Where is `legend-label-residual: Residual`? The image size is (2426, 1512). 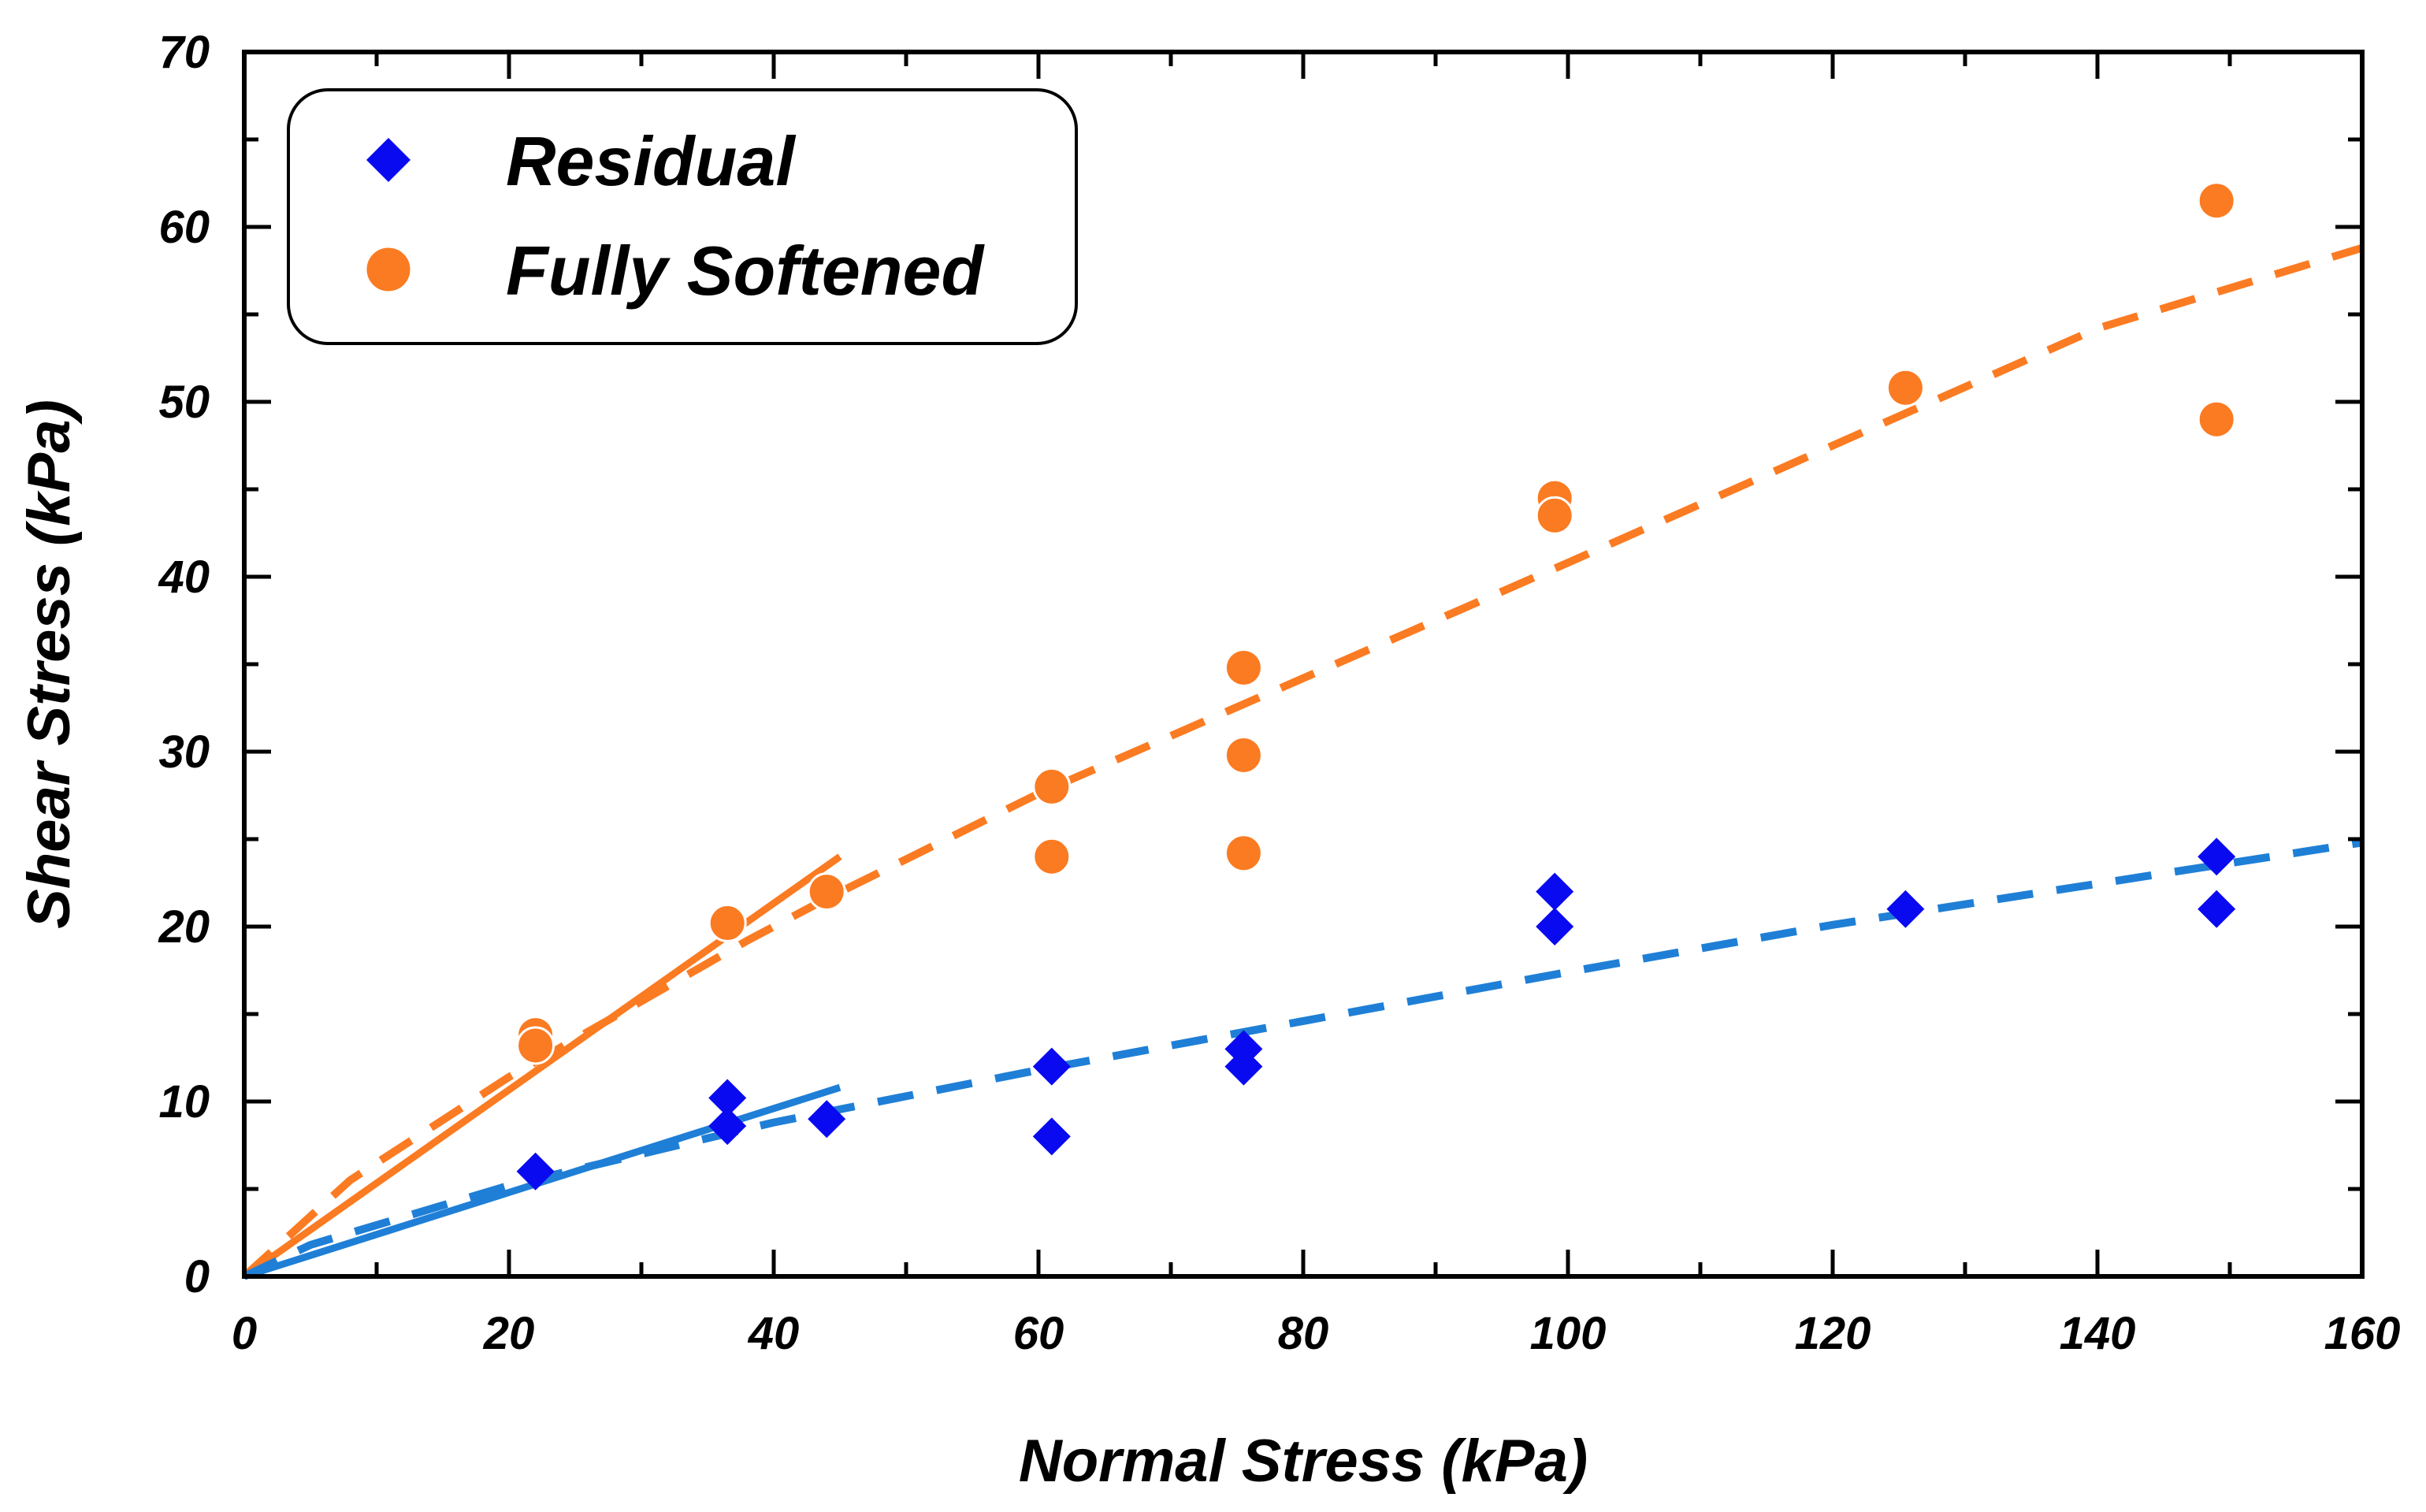 legend-label-residual: Residual is located at coordinates (651, 161).